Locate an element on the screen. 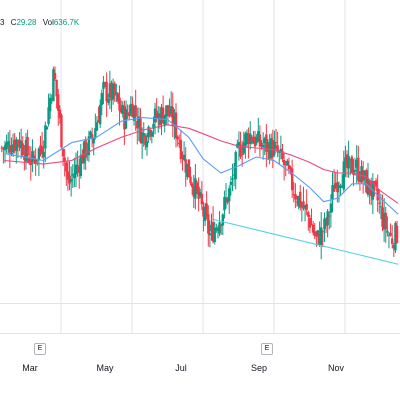  trendline-layer is located at coordinates (306, 242).